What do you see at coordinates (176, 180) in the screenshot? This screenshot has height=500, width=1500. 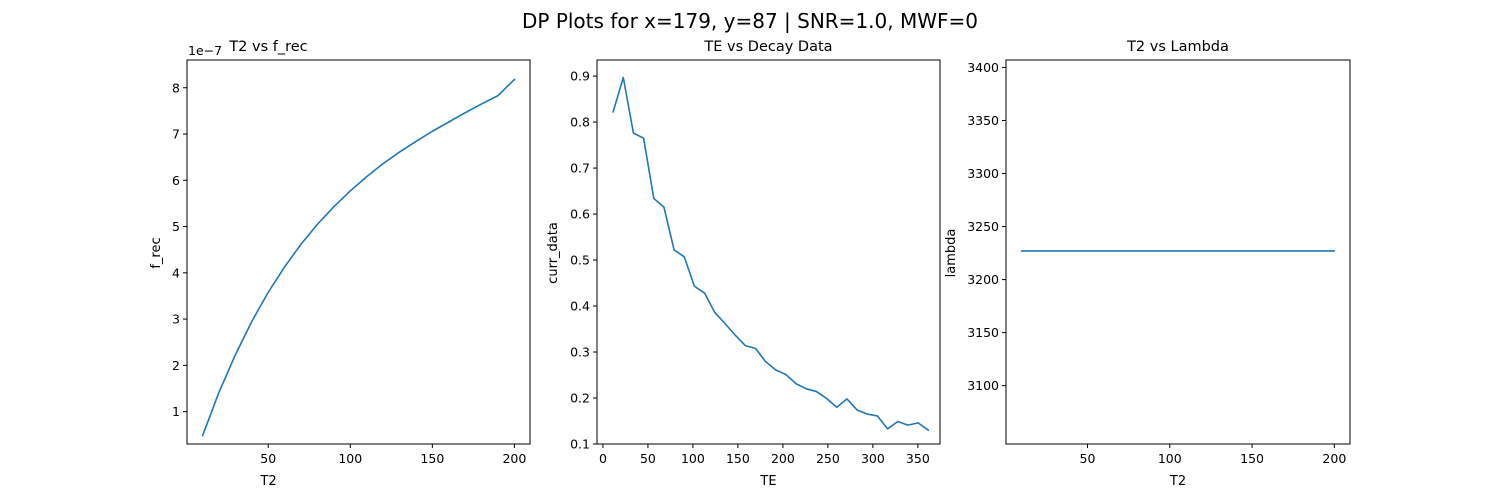 I see `y-tick-label: 6` at bounding box center [176, 180].